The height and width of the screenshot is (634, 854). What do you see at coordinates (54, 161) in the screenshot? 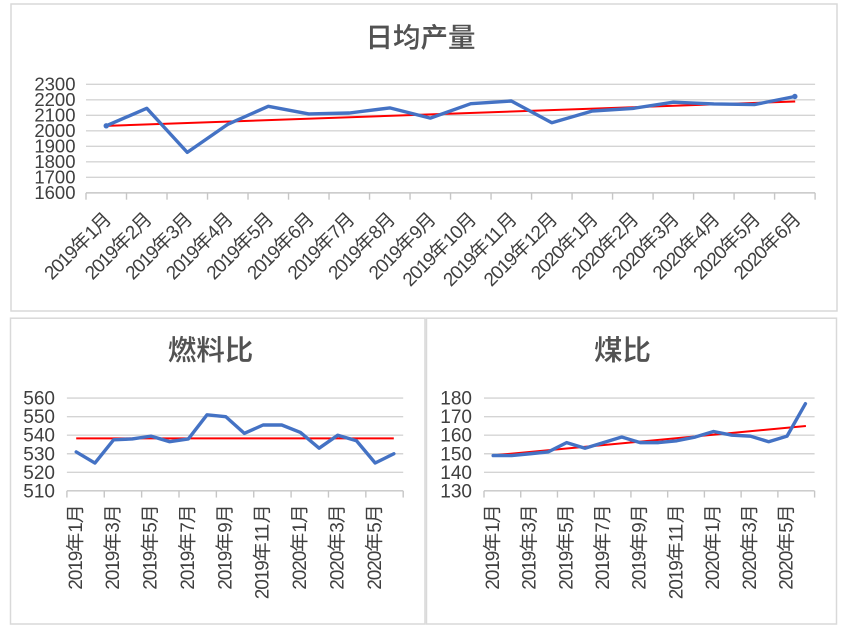
I see `svg-text: 1800` at bounding box center [54, 161].